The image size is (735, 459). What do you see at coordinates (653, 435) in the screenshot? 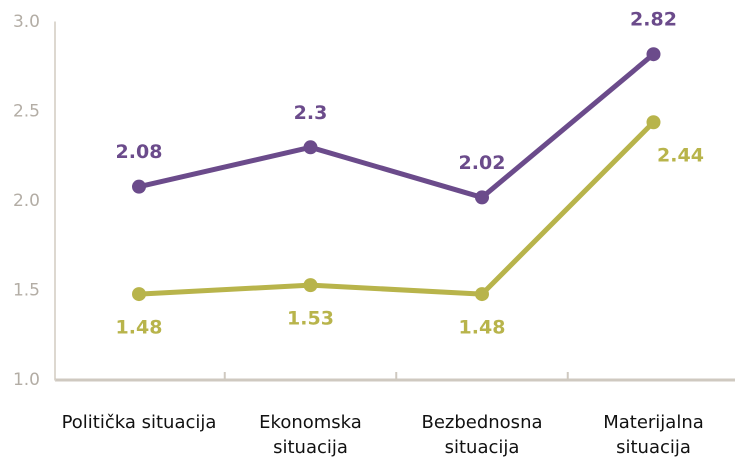
I see `x-tick-label: Materijalna situacija` at bounding box center [653, 435].